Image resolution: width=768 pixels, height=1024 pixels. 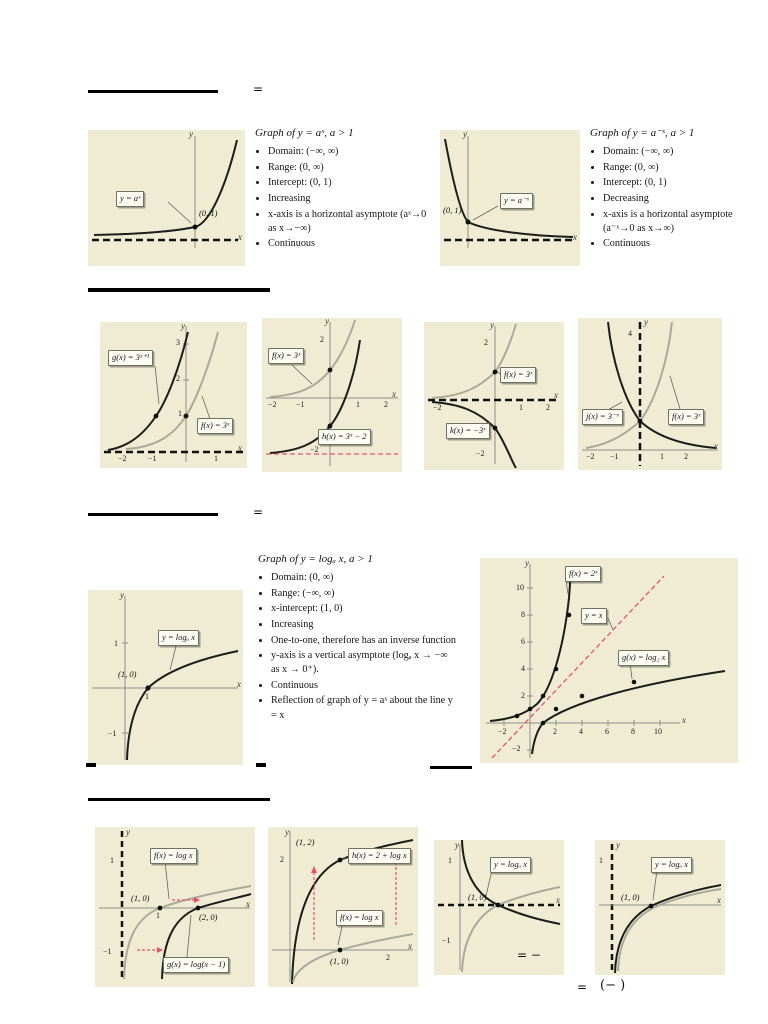 What do you see at coordinates (523, 641) in the screenshot?
I see `y-tick: 6` at bounding box center [523, 641].